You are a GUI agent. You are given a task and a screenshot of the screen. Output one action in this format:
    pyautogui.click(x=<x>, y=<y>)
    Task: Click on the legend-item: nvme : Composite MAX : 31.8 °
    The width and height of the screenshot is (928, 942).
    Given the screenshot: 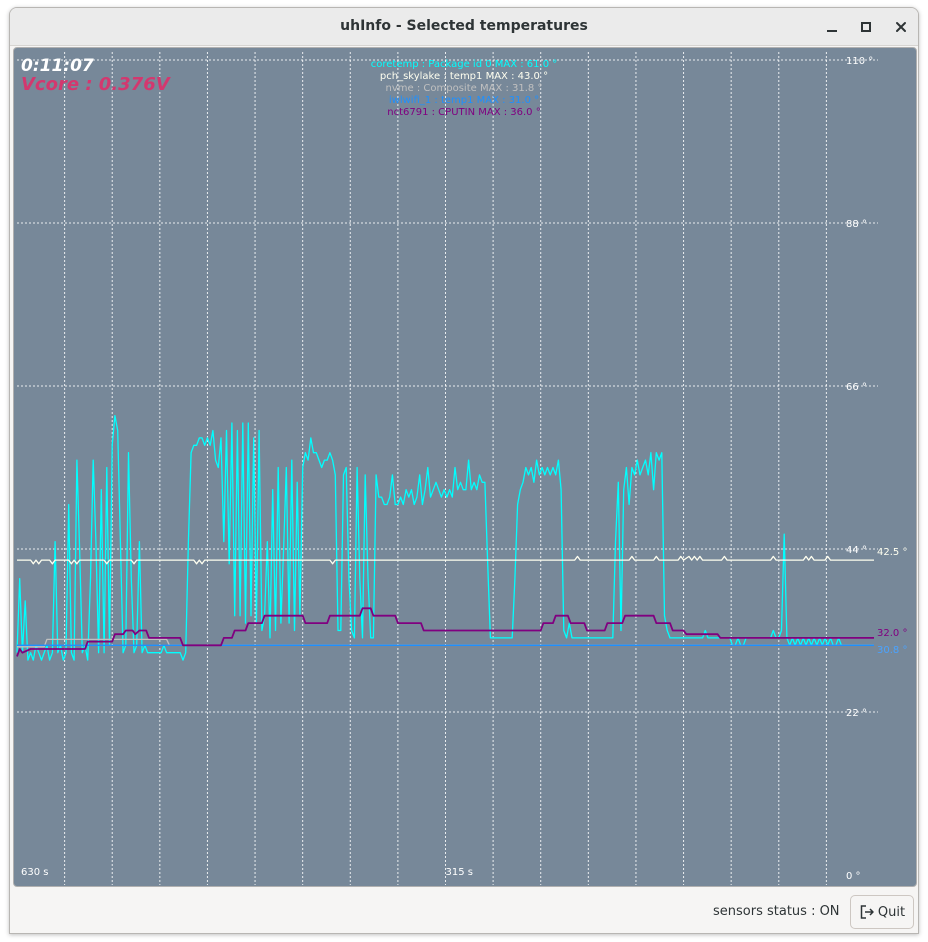 What is the action you would take?
    pyautogui.click(x=464, y=88)
    